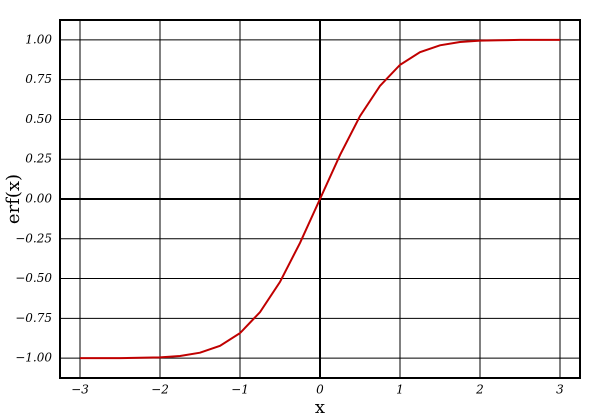 This screenshot has width=600, height=420. What do you see at coordinates (320, 407) in the screenshot?
I see `x-axis-title: x` at bounding box center [320, 407].